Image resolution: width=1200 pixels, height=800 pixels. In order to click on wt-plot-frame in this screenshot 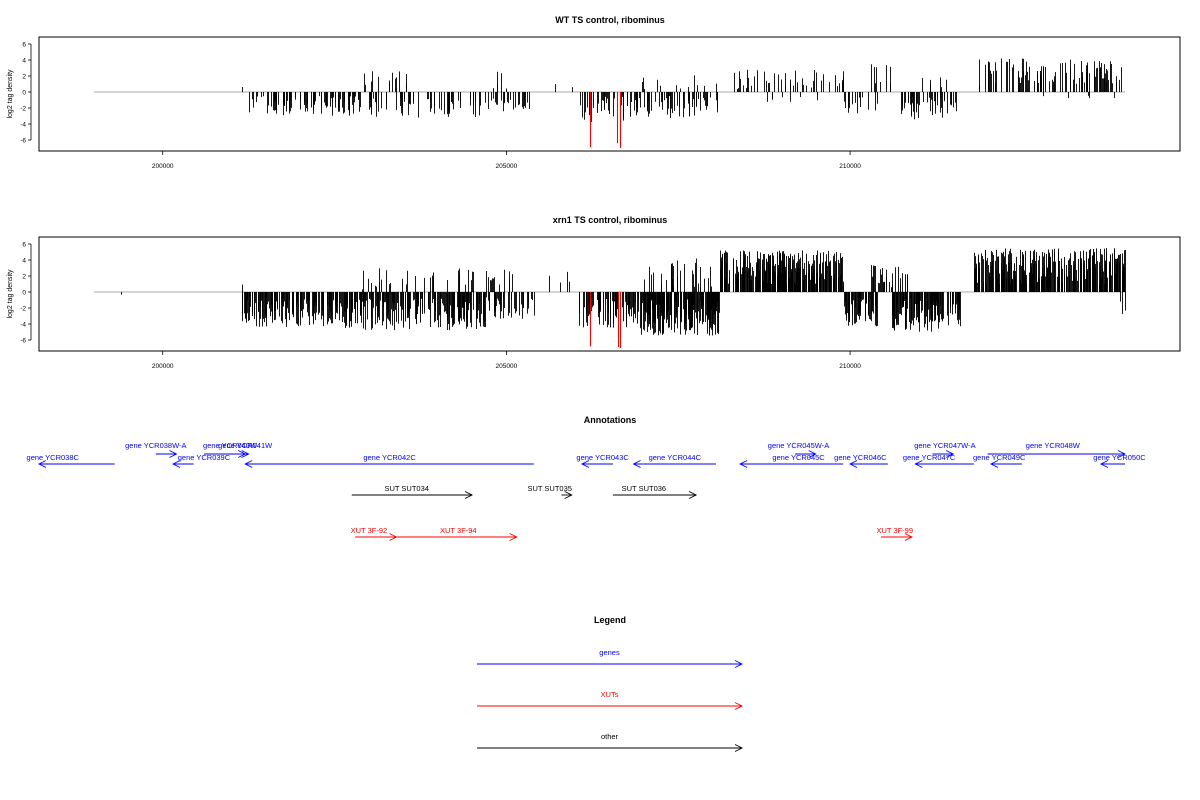, I will do `click(609, 94)`.